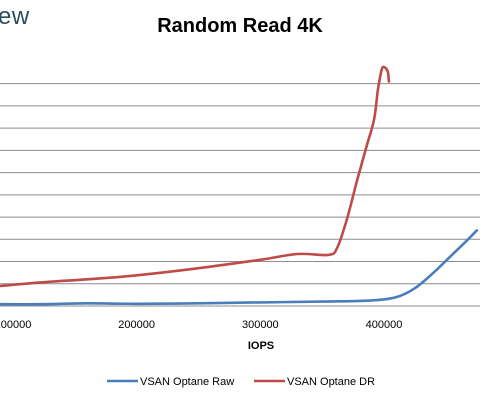  Describe the element at coordinates (261, 346) in the screenshot. I see `x-axis-title: IOPS` at that location.